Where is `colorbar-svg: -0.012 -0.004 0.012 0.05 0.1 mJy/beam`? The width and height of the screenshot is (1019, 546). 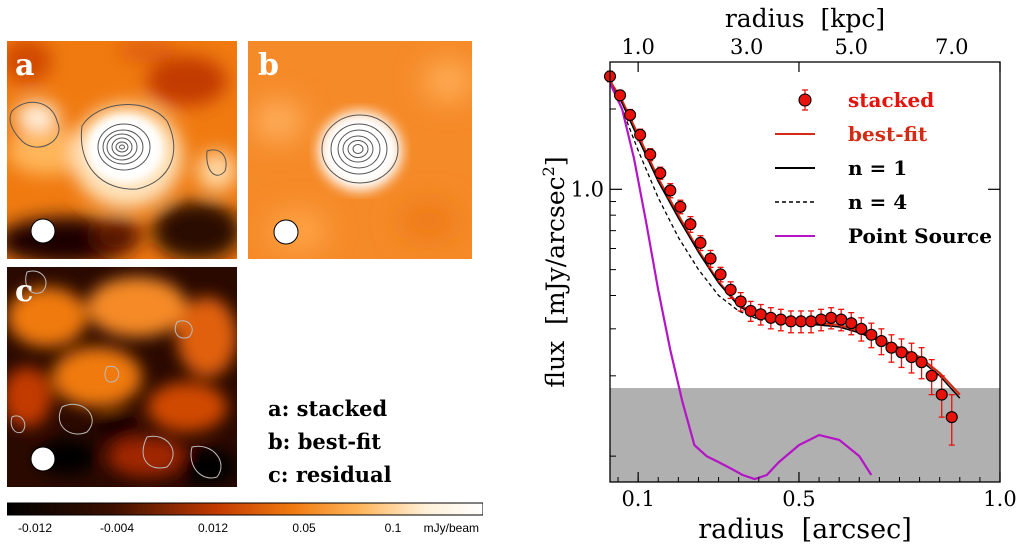
colorbar-svg: -0.012 -0.004 0.012 0.05 0.1 mJy/beam is located at coordinates (245, 518).